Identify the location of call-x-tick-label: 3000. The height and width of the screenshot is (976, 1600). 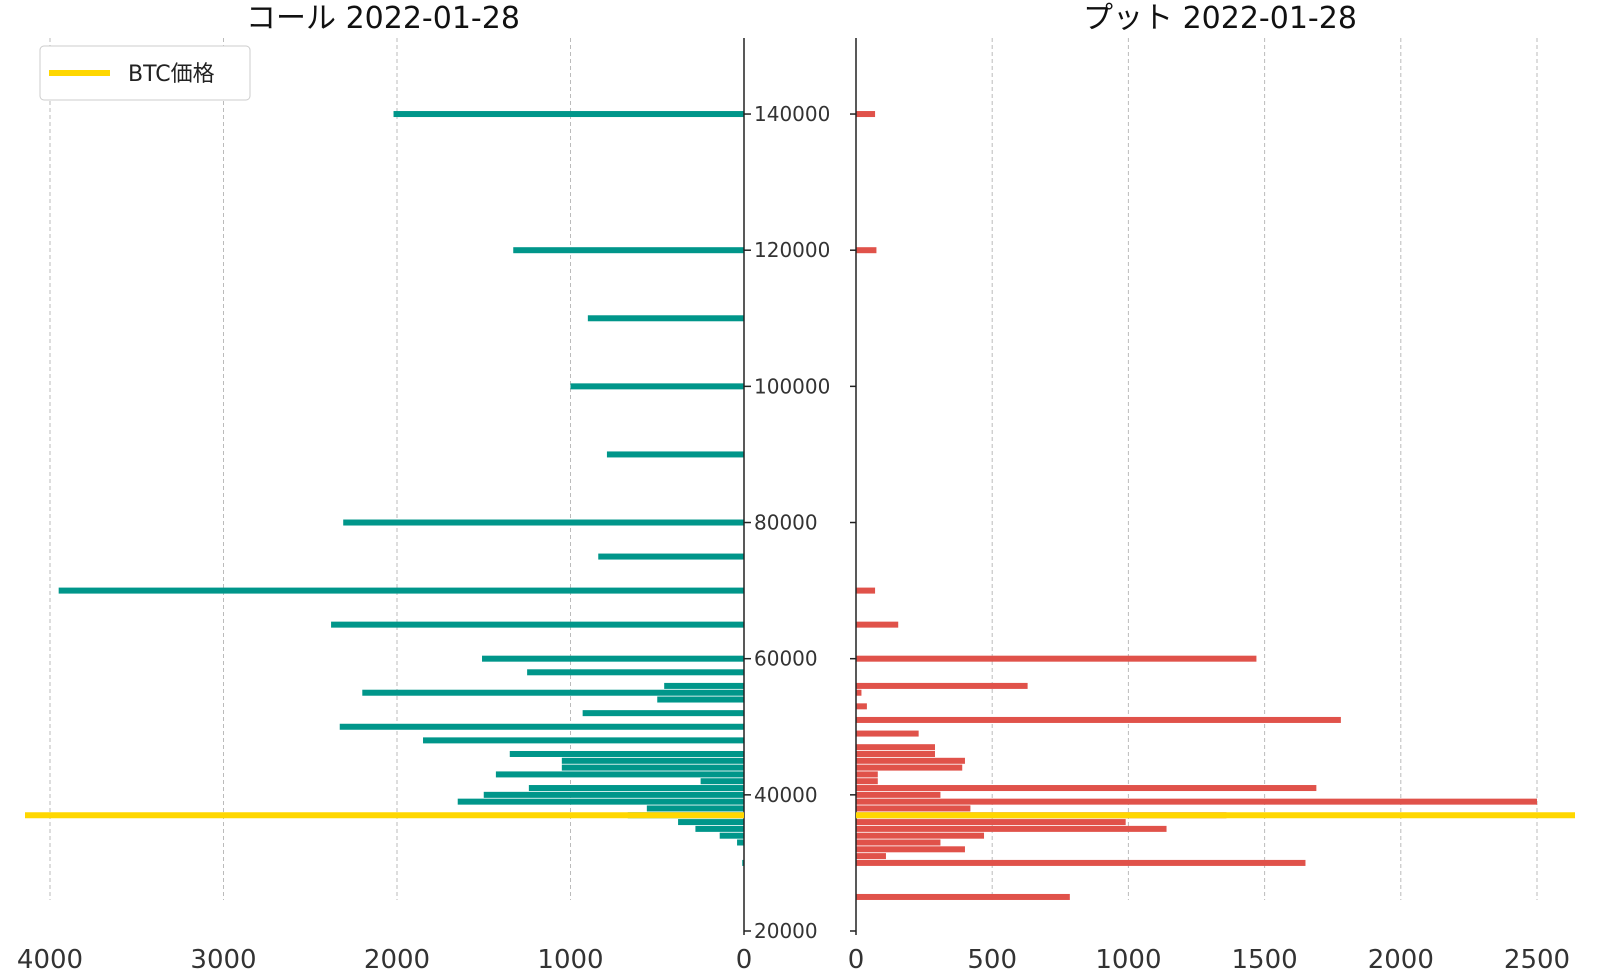
(223, 960).